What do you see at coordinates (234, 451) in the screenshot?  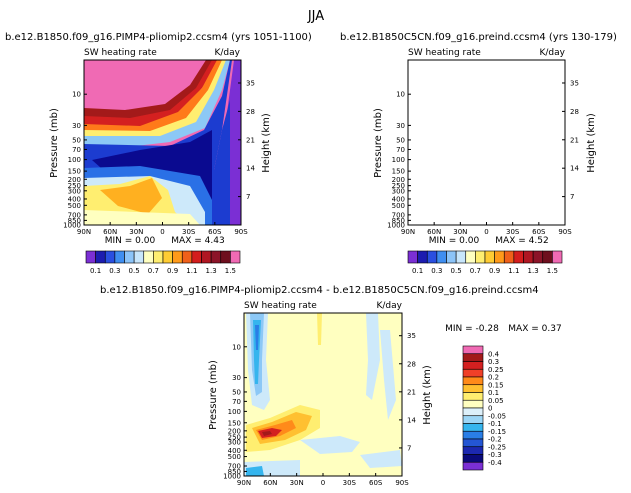 I see `y-tick-label: 400` at bounding box center [234, 451].